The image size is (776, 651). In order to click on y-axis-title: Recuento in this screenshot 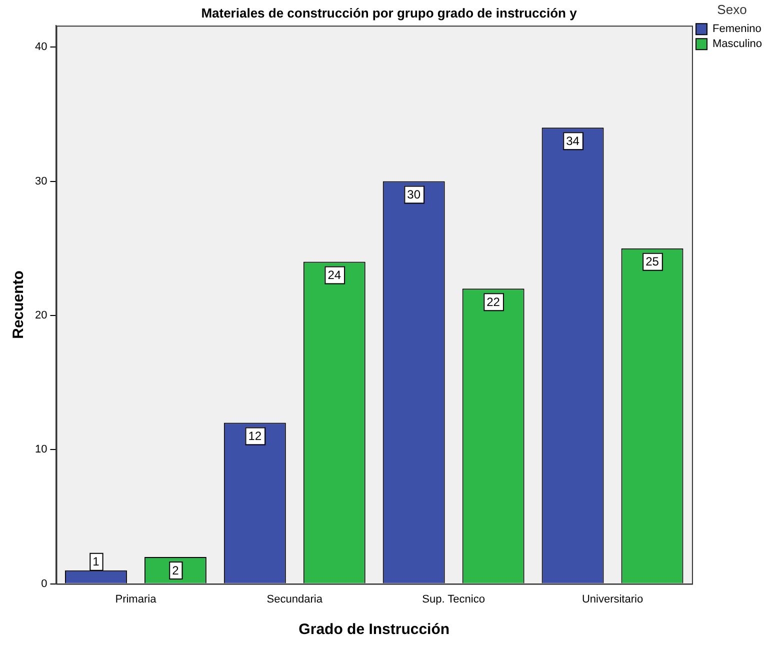, I will do `click(19, 304)`.